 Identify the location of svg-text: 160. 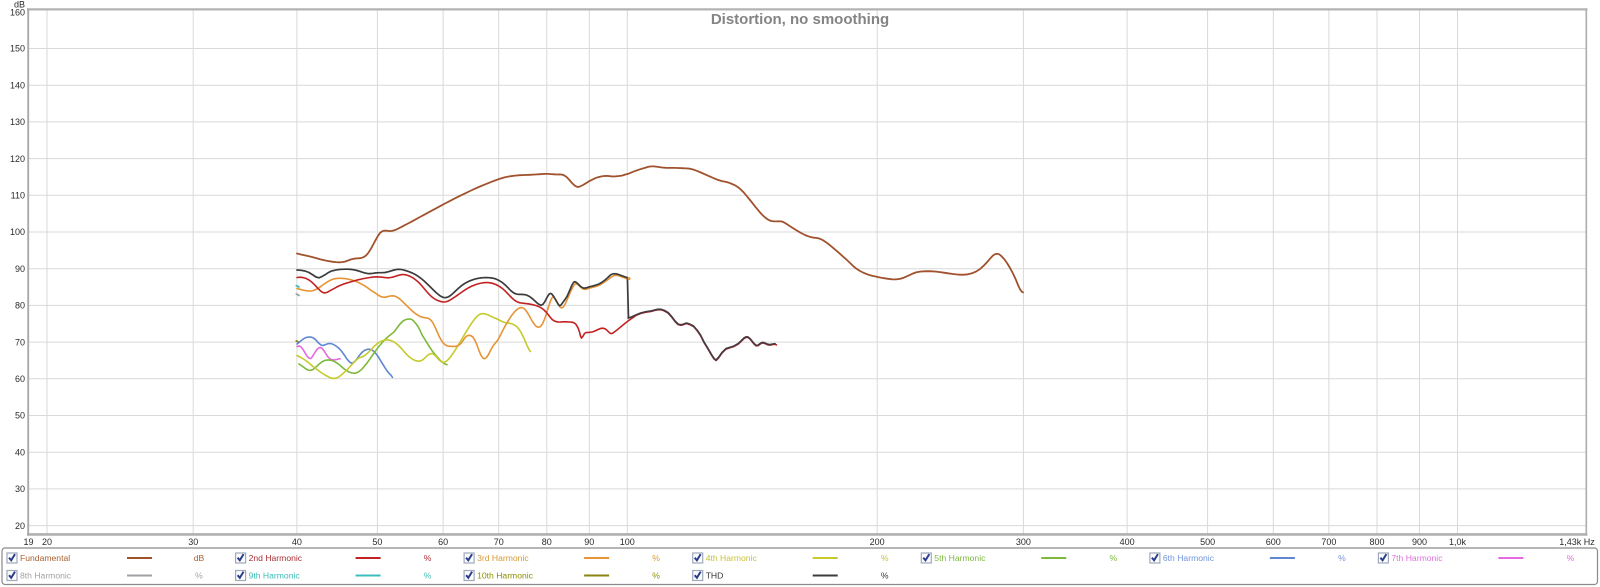
(17, 13).